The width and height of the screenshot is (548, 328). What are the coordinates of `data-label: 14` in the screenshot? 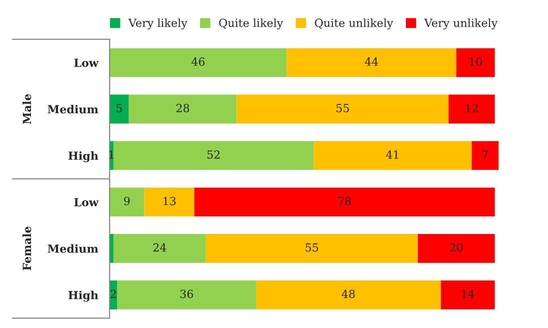 It's located at (468, 294).